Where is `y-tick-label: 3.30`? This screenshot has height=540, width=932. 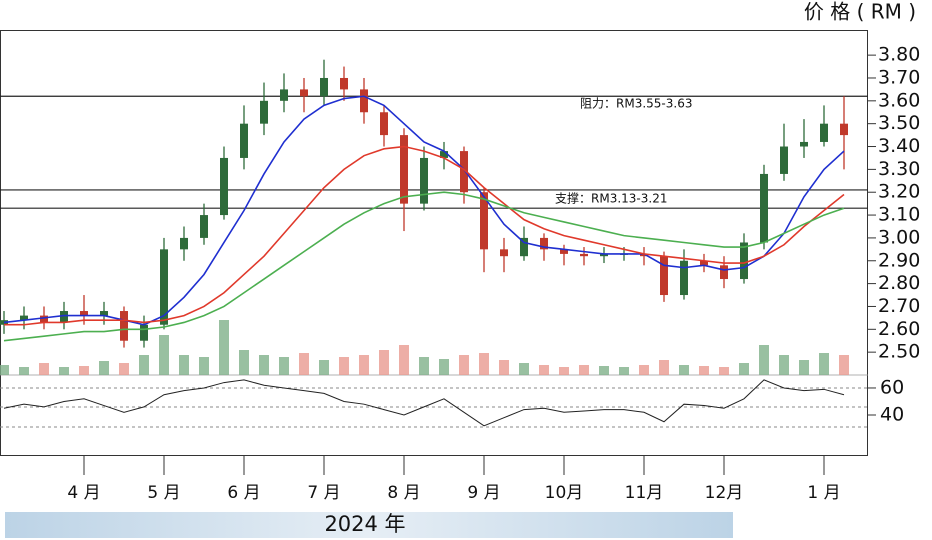
y-tick-label: 3.30 is located at coordinates (899, 169).